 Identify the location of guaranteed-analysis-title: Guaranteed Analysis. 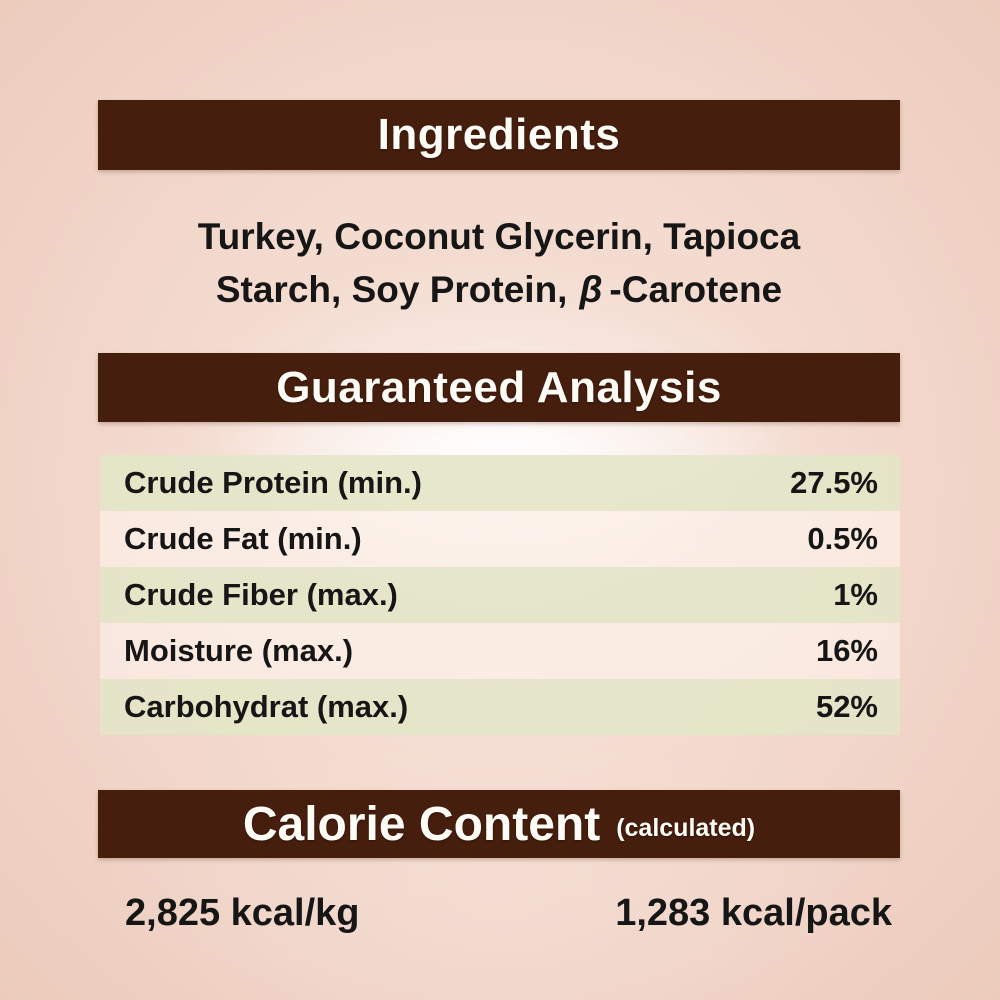
(499, 387).